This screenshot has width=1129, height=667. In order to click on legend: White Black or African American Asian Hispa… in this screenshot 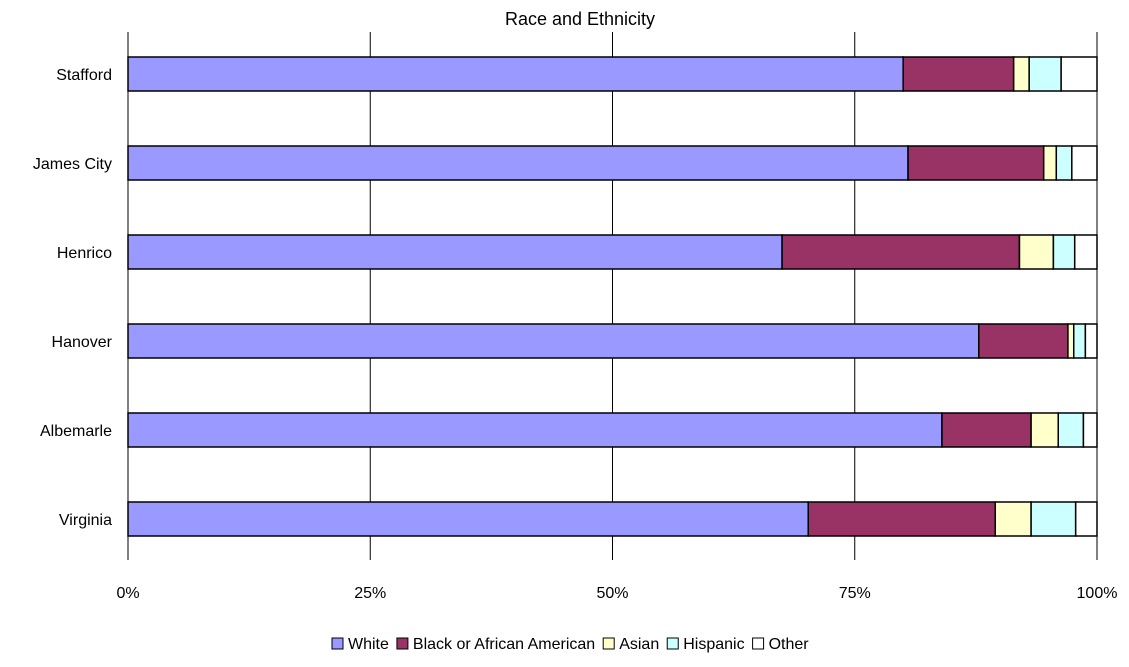, I will do `click(570, 644)`.